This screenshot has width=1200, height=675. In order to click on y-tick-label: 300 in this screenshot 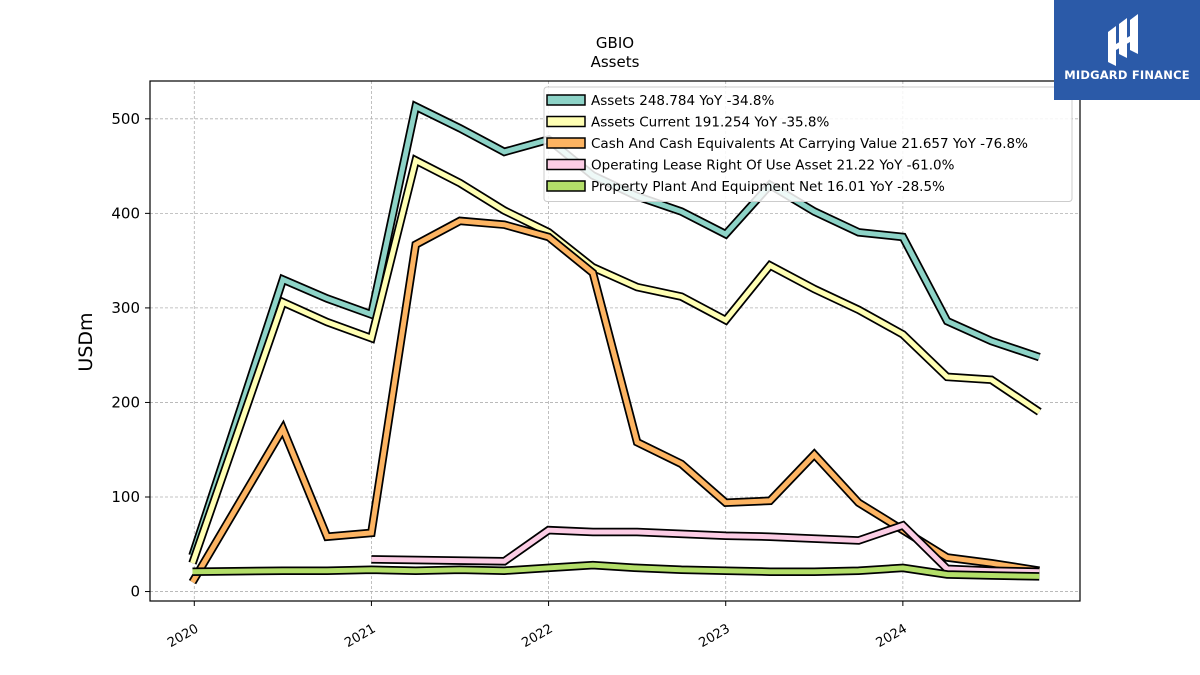, I will do `click(125, 308)`.